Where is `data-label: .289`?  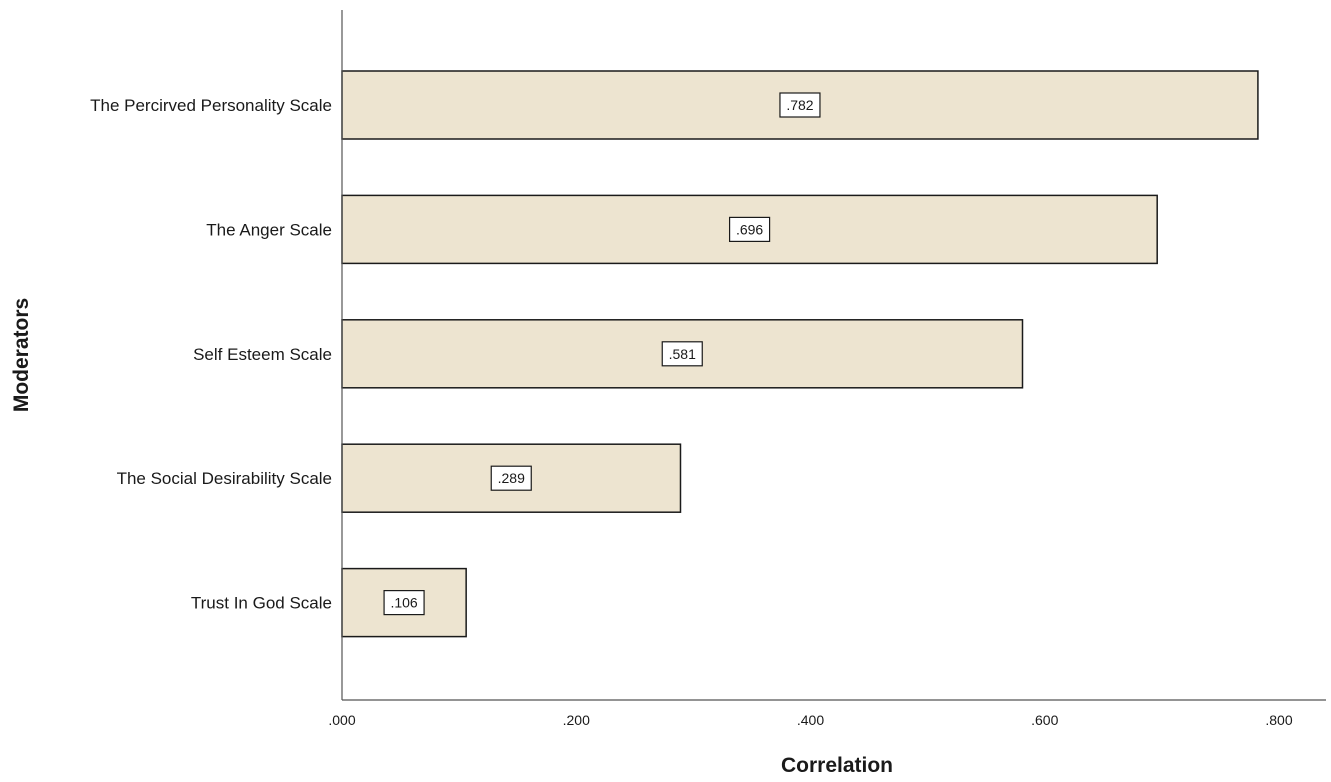
data-label: .289 is located at coordinates (511, 478).